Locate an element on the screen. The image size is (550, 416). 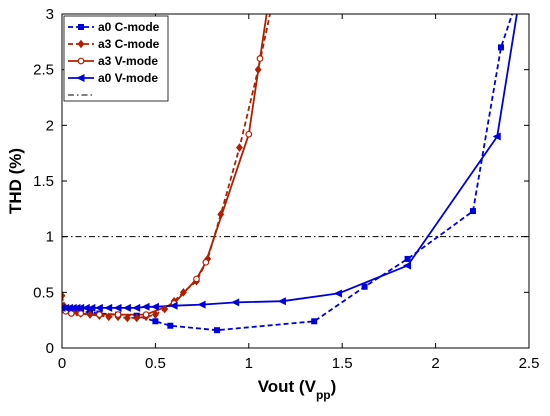
legend-entry: a0 C-mode is located at coordinates (114, 27).